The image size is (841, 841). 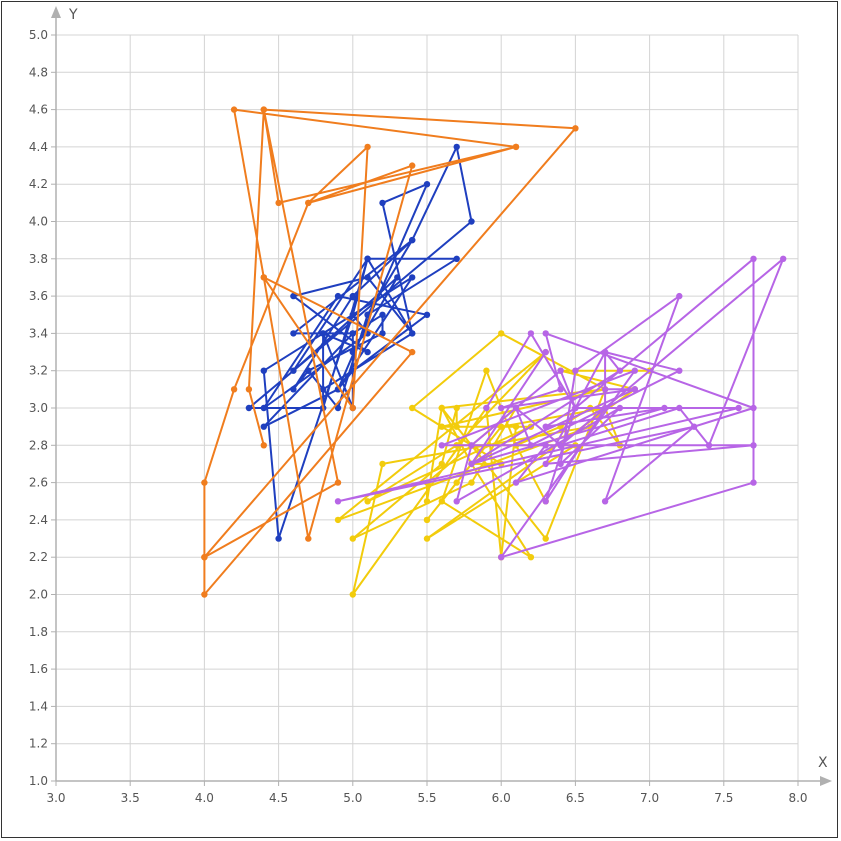 What do you see at coordinates (38, 371) in the screenshot?
I see `y-tick-label: 3.2` at bounding box center [38, 371].